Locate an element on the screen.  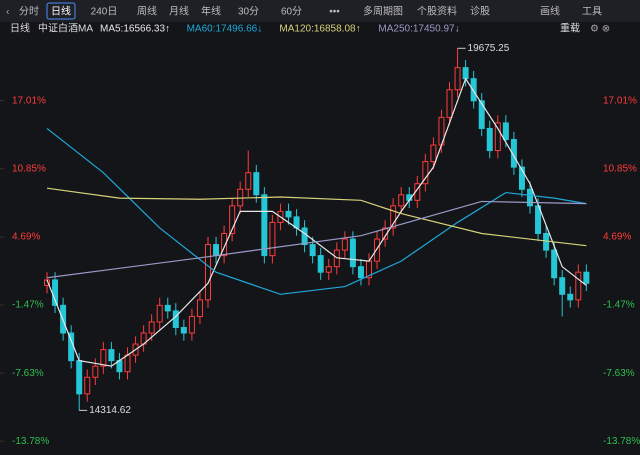
tool: 画线 is located at coordinates (550, 11).